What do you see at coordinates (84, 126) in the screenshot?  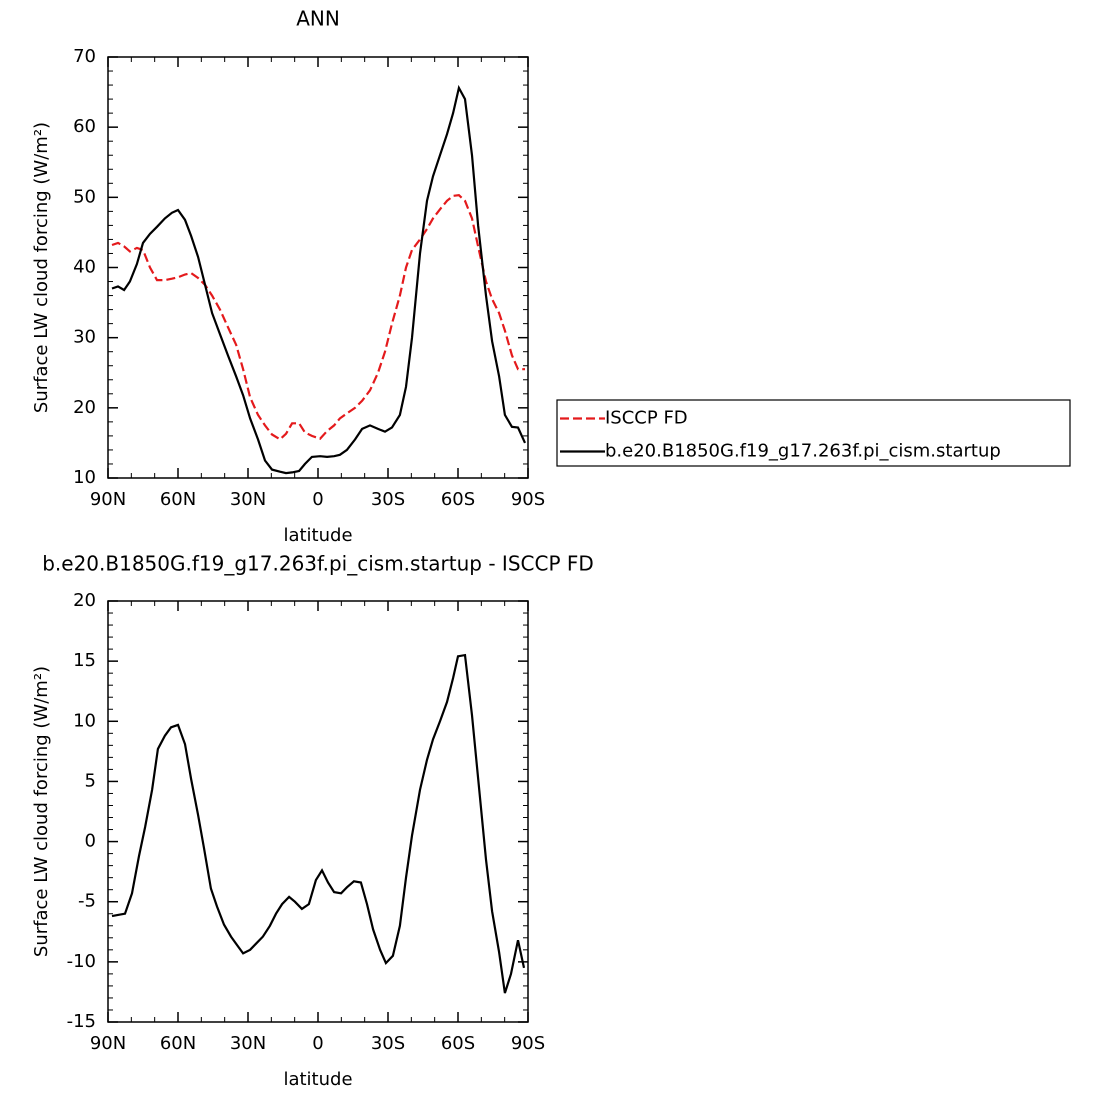 I see `y-tick-label: 60` at bounding box center [84, 126].